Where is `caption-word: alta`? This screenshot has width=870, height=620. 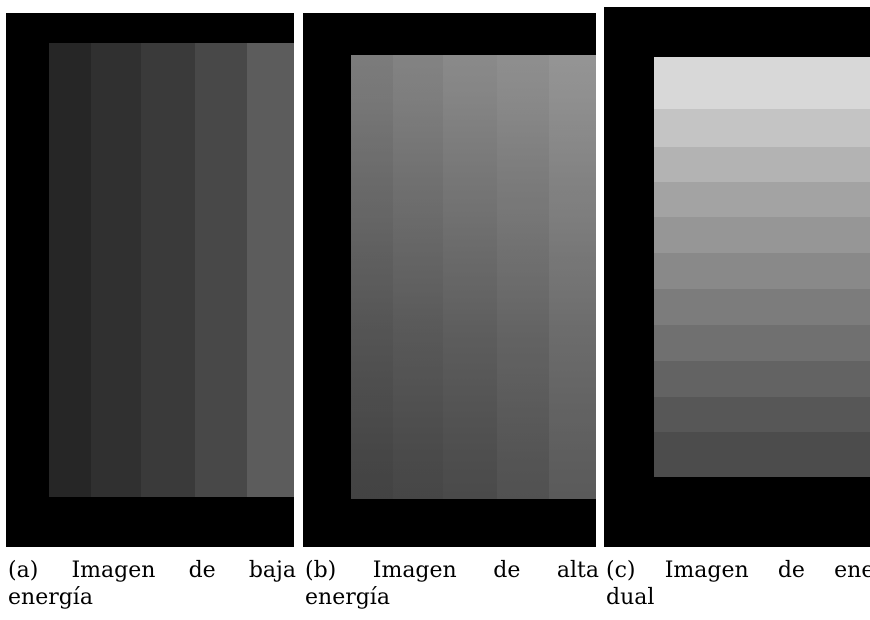
caption-word: alta is located at coordinates (577, 570).